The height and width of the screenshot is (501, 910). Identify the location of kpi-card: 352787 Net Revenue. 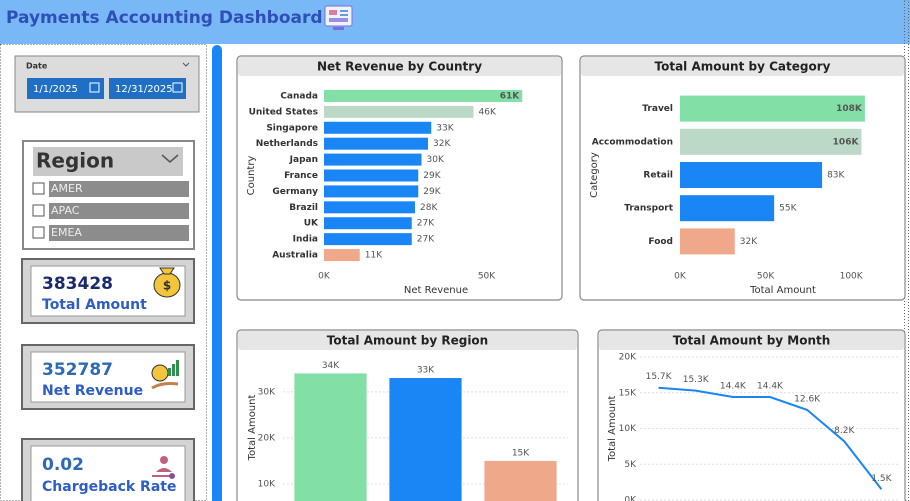
(108, 377).